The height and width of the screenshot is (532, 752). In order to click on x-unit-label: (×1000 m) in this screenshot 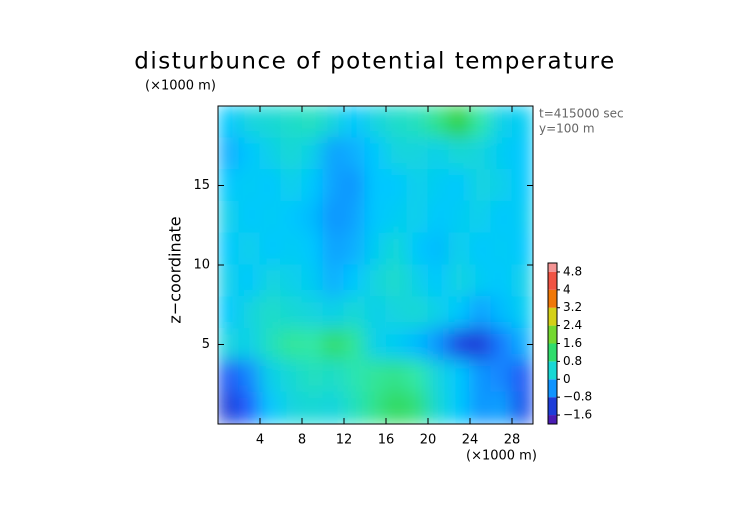, I will do `click(501, 456)`.